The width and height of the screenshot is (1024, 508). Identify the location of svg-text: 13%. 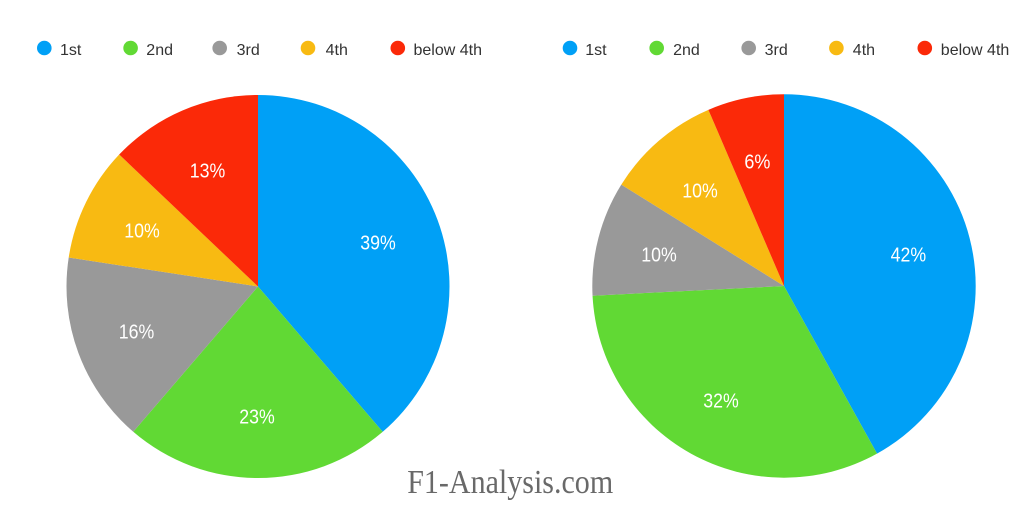
(208, 171).